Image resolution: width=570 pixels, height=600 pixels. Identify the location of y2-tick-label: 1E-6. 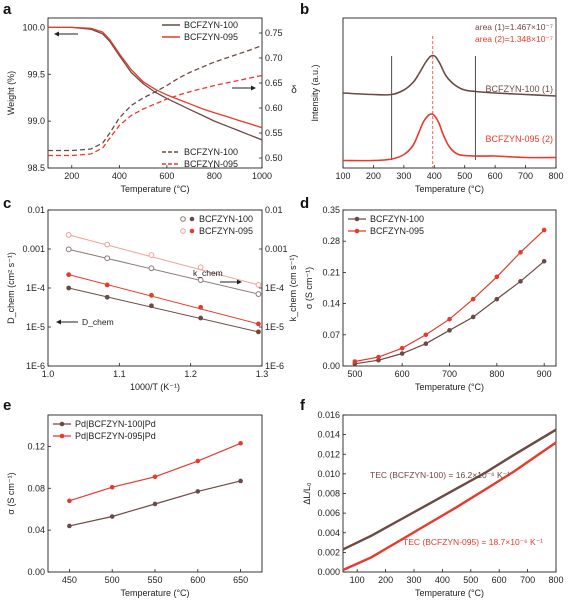
(274, 366).